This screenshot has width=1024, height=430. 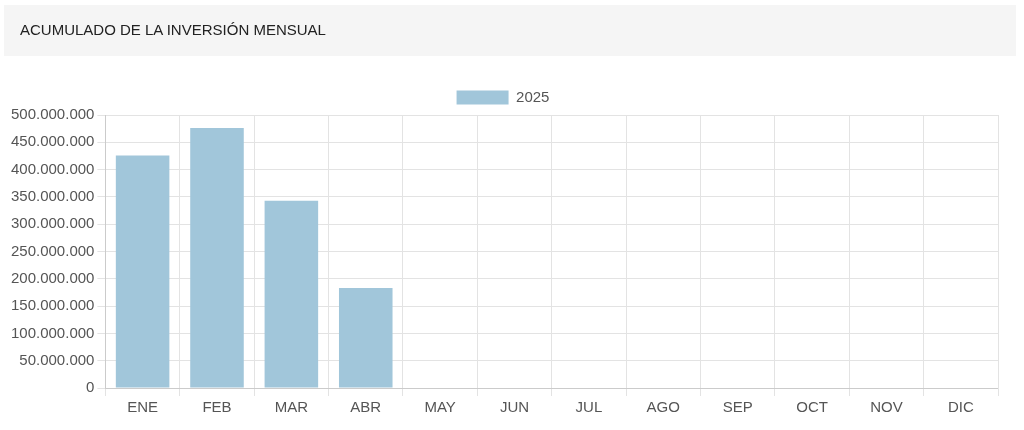 I want to click on y-tick-label: 50.000.000, so click(x=57, y=359).